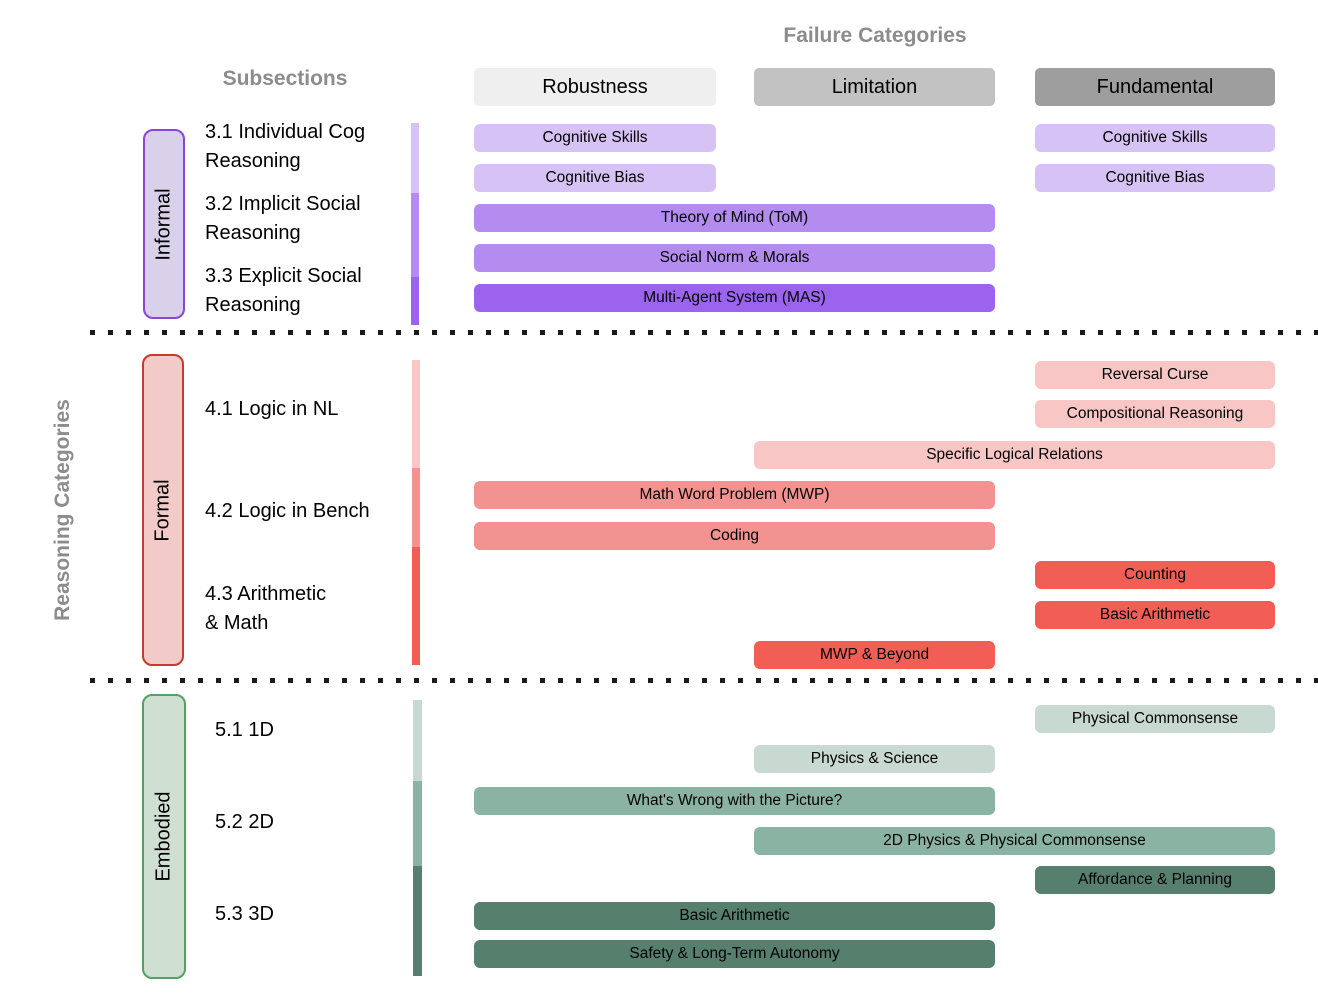  What do you see at coordinates (1014, 455) in the screenshot?
I see `bar-specific-logical-relations: Specific Logical Relations` at bounding box center [1014, 455].